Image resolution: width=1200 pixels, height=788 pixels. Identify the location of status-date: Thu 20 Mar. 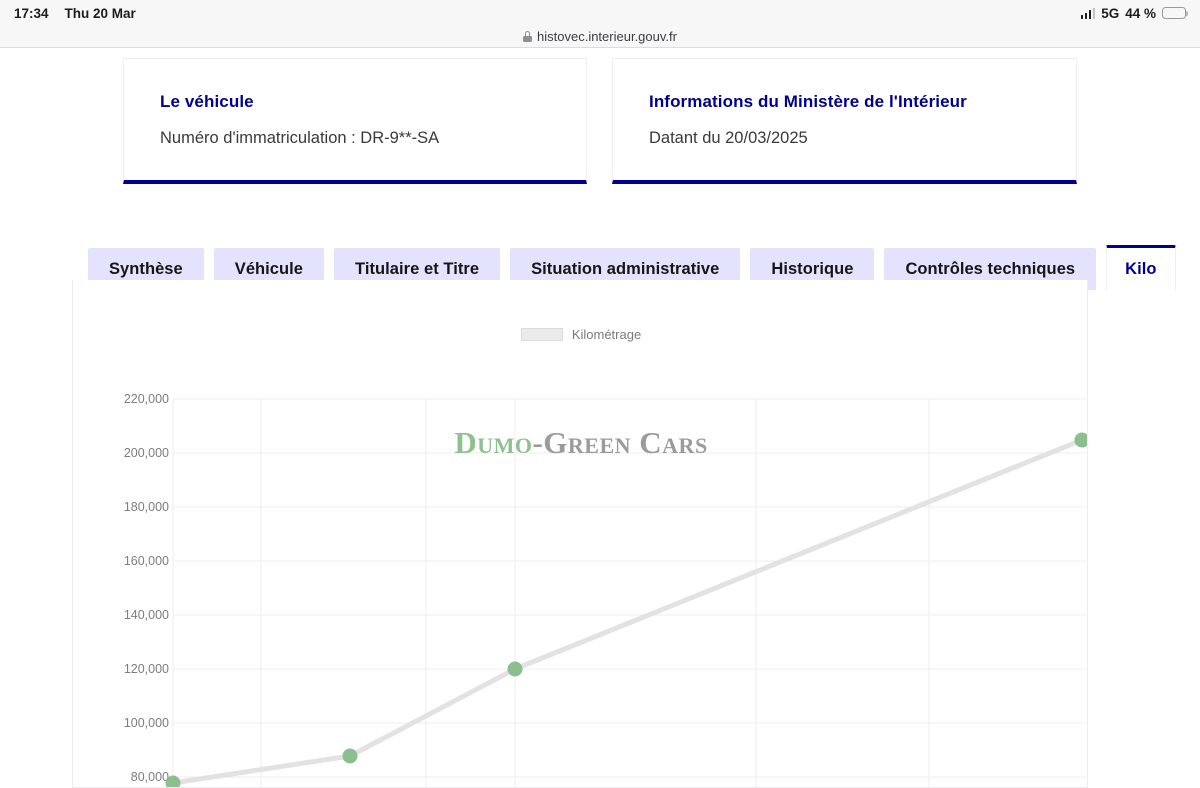
(100, 13).